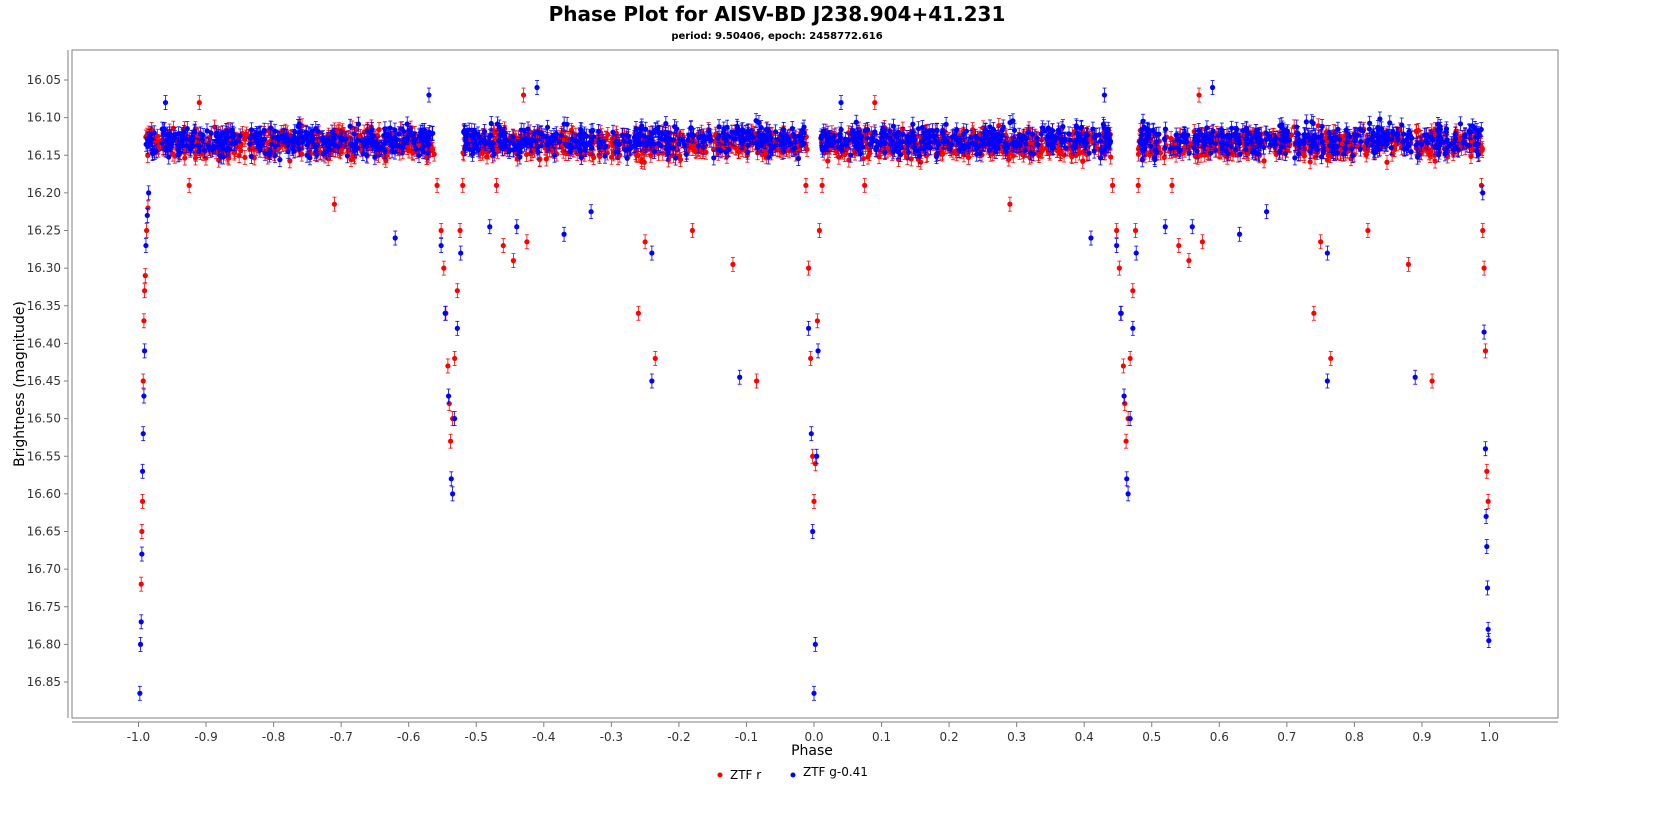 This screenshot has width=1664, height=834. Describe the element at coordinates (814, 140) in the screenshot. I see `dense-data-band` at that location.